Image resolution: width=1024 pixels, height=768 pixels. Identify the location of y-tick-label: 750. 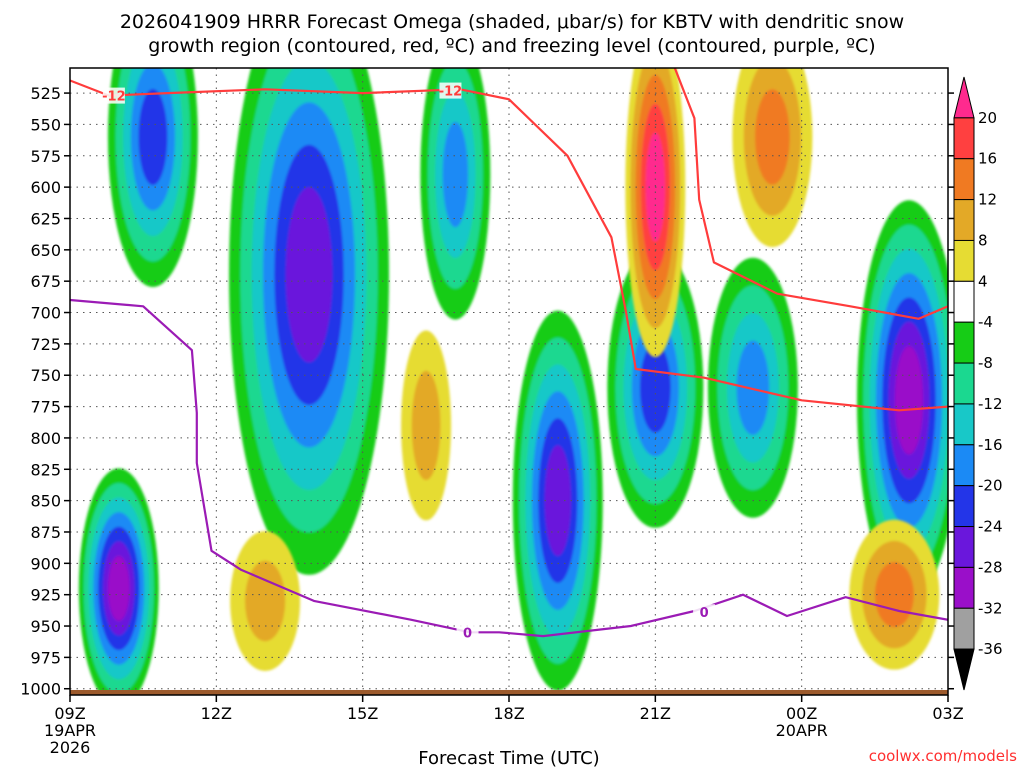
(45, 375).